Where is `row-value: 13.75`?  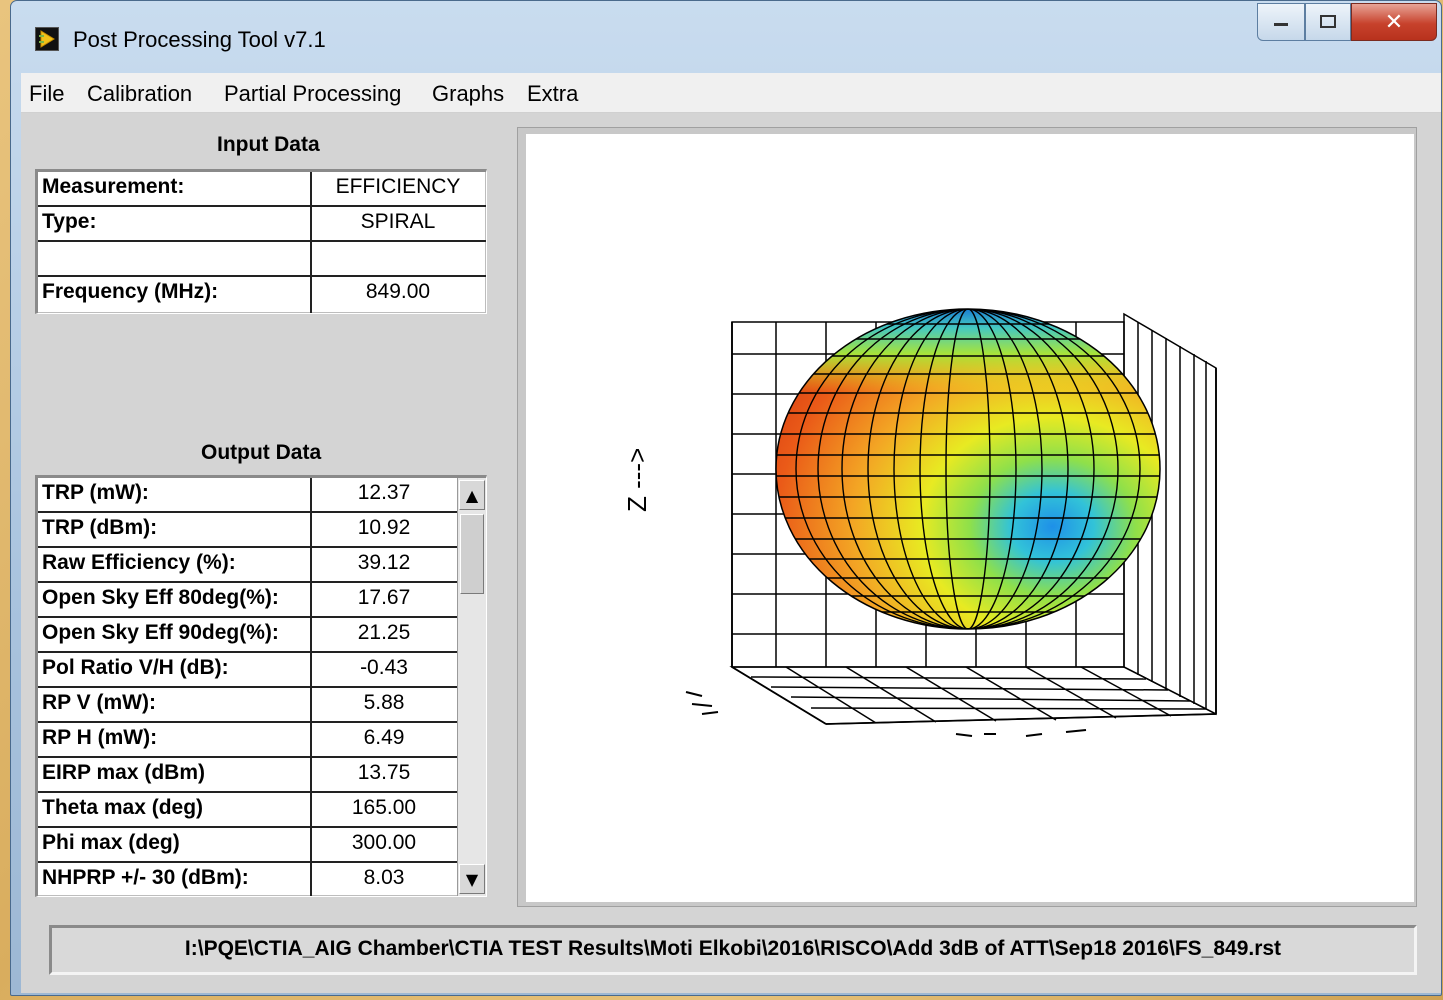 row-value: 13.75 is located at coordinates (384, 772).